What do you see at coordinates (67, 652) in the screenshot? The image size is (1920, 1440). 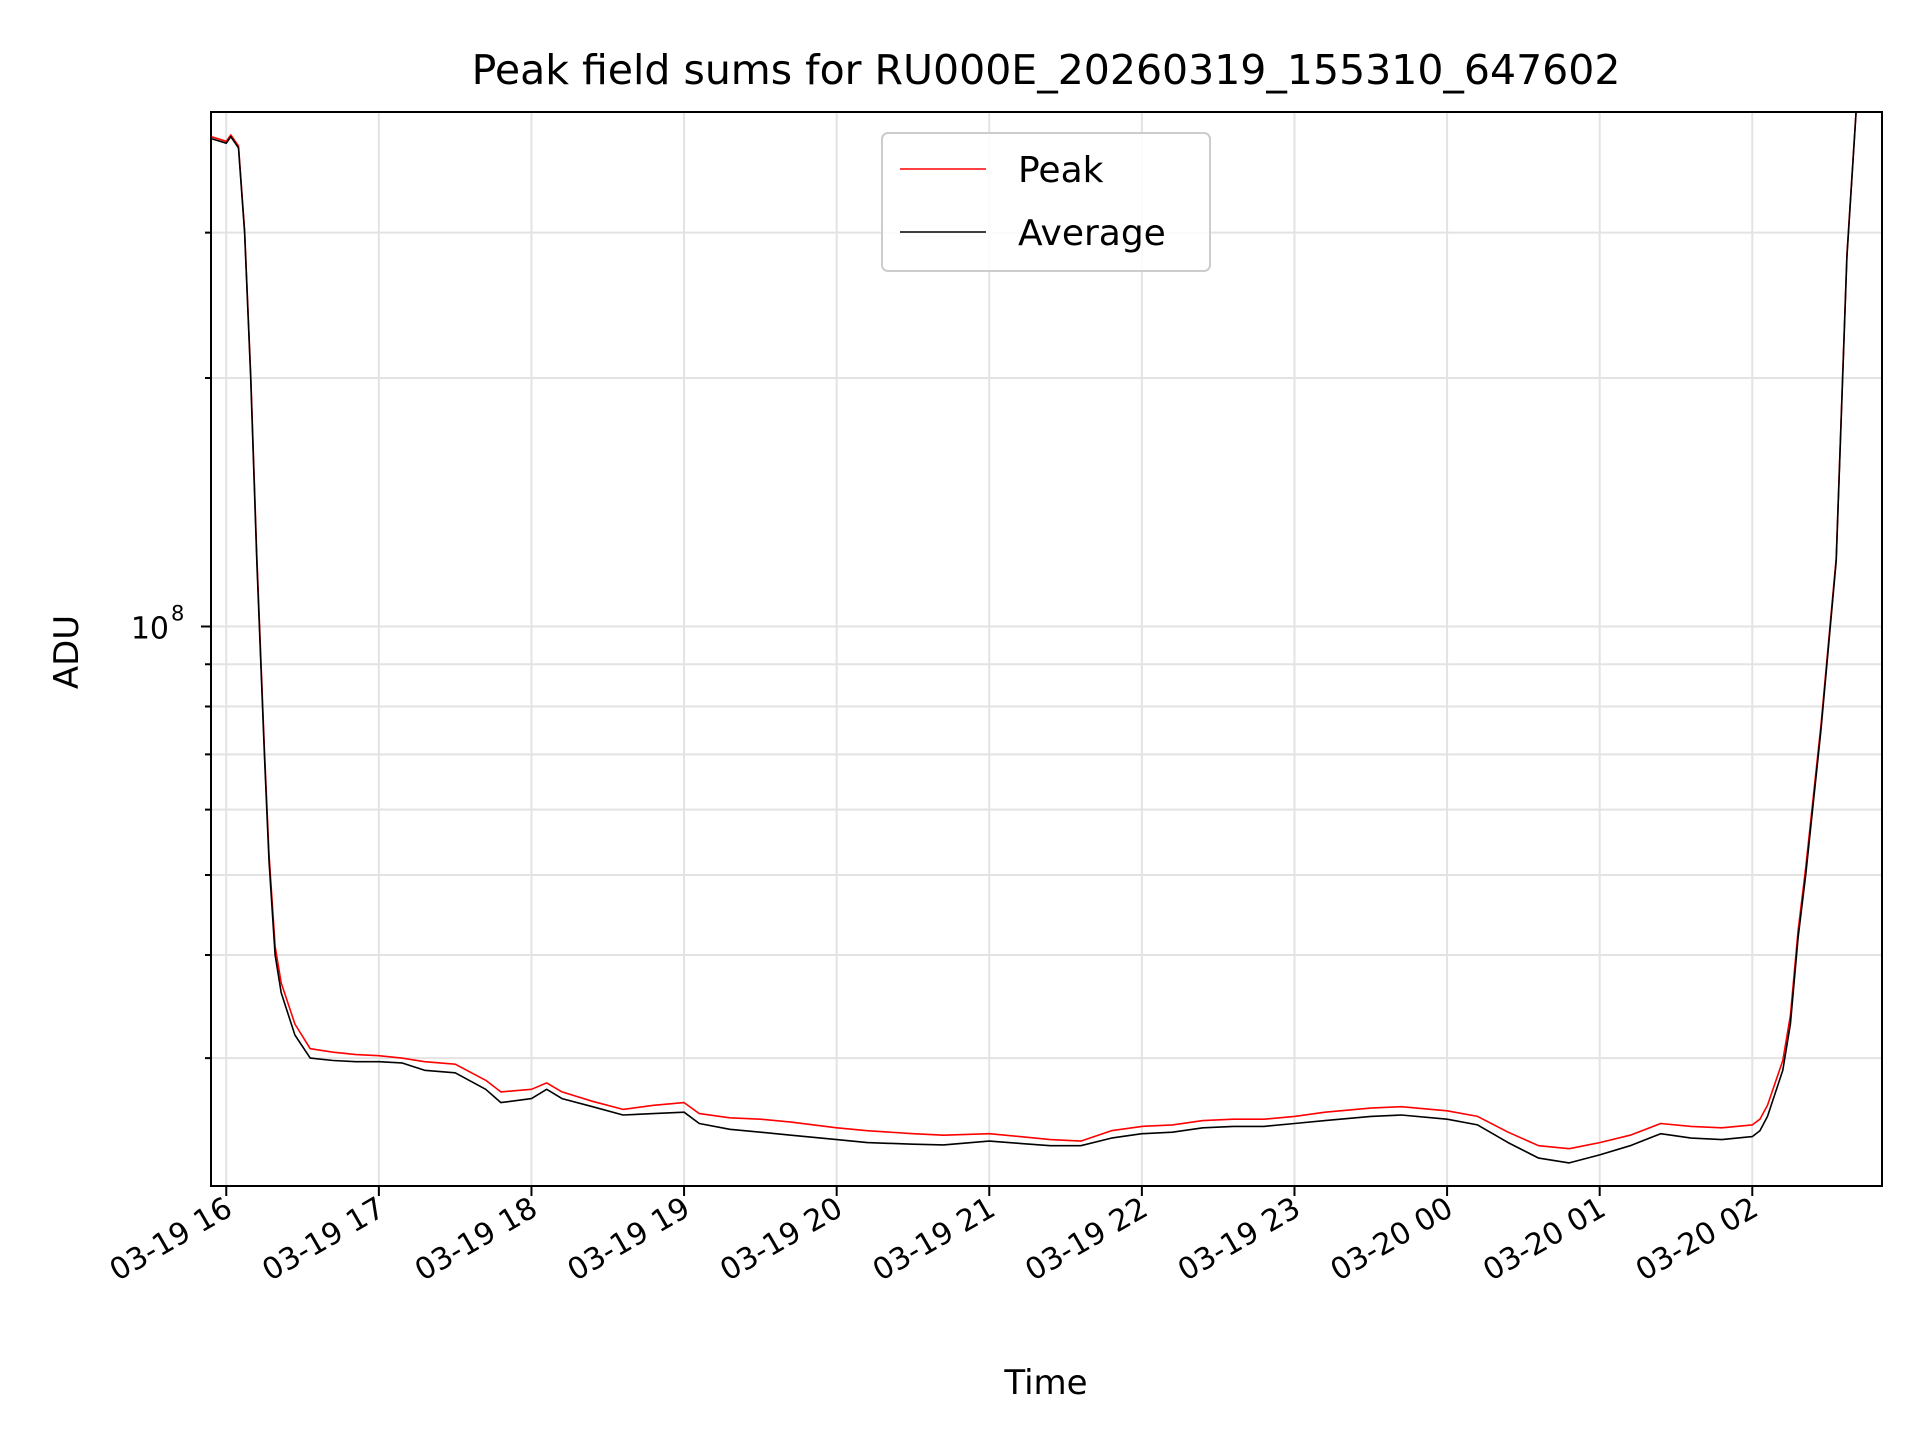 I see `y-axis-label: ADU` at bounding box center [67, 652].